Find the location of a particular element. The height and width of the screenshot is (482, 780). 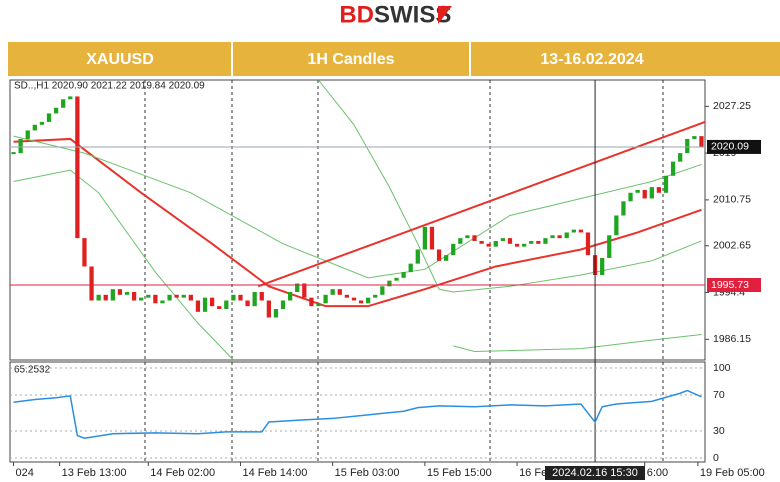

x-tick-label: 13 Feb 13:00 is located at coordinates (94, 473).